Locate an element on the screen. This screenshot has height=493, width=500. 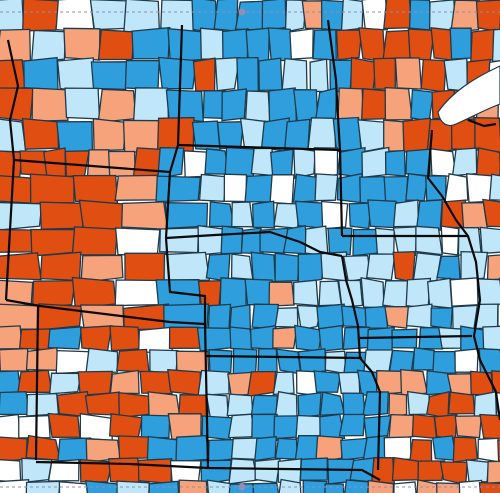
state-border-dakotas-minnesota is located at coordinates (335, 128).